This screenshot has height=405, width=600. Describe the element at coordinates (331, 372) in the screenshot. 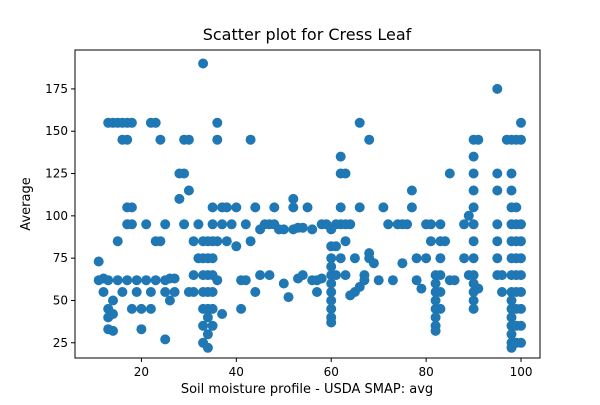

I see `x-tick-label: 60` at that location.